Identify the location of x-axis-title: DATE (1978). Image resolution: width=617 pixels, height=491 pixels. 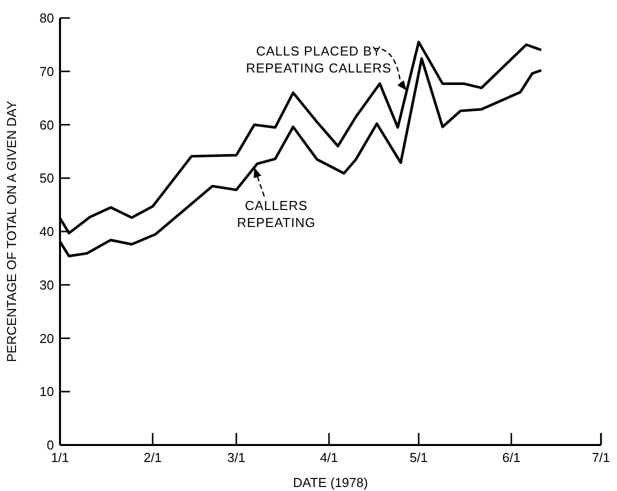
(330, 482).